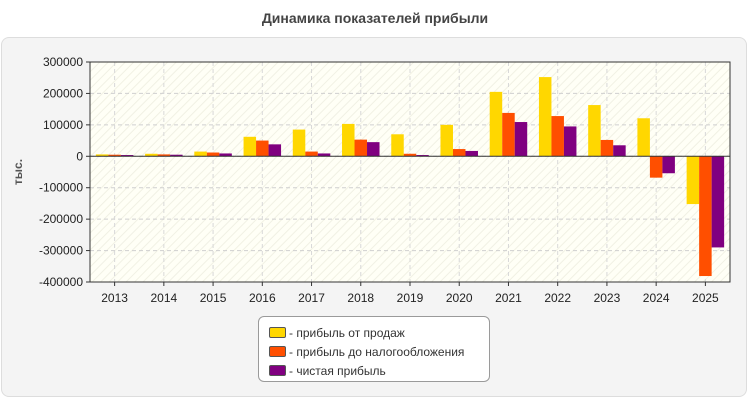 Image resolution: width=750 pixels, height=400 pixels. Describe the element at coordinates (557, 136) in the screenshot. I see `bar-2022-s1` at that location.